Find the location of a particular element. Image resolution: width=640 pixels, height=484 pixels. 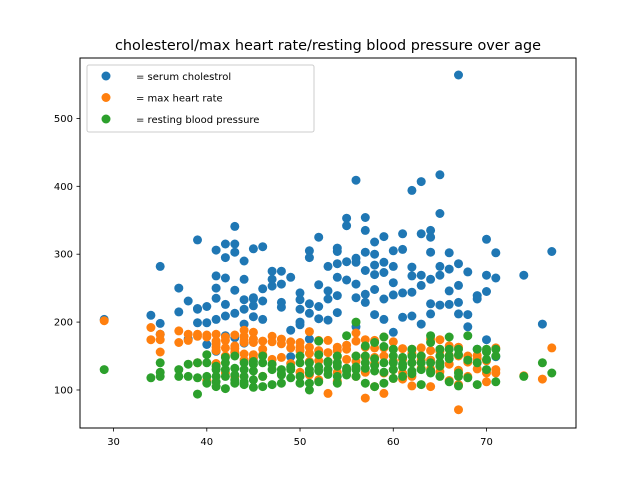

y-tick-label: 300 is located at coordinates (63, 255).